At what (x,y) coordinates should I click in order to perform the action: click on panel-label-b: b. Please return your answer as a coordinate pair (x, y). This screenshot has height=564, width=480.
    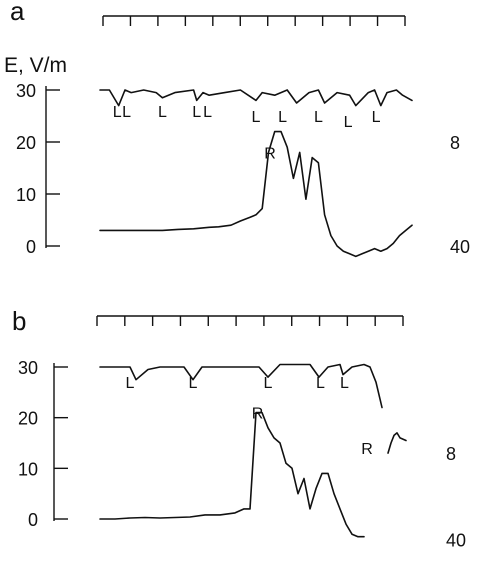
    Looking at the image, I should click on (19, 321).